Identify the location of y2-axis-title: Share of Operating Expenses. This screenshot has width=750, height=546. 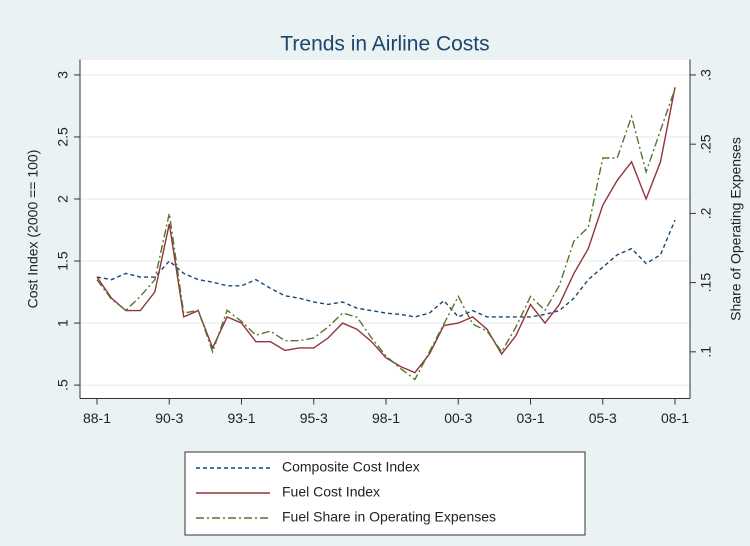
(736, 229).